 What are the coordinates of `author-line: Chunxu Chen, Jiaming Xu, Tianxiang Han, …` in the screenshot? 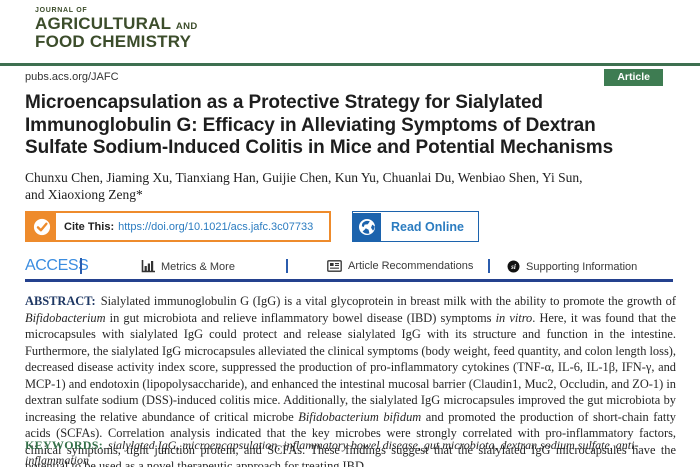 It's located at (304, 177).